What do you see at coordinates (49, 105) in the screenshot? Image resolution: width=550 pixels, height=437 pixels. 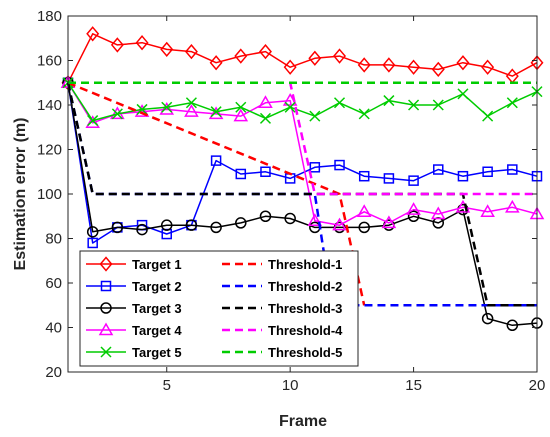 I see `y-tick-label: 140` at bounding box center [49, 105].